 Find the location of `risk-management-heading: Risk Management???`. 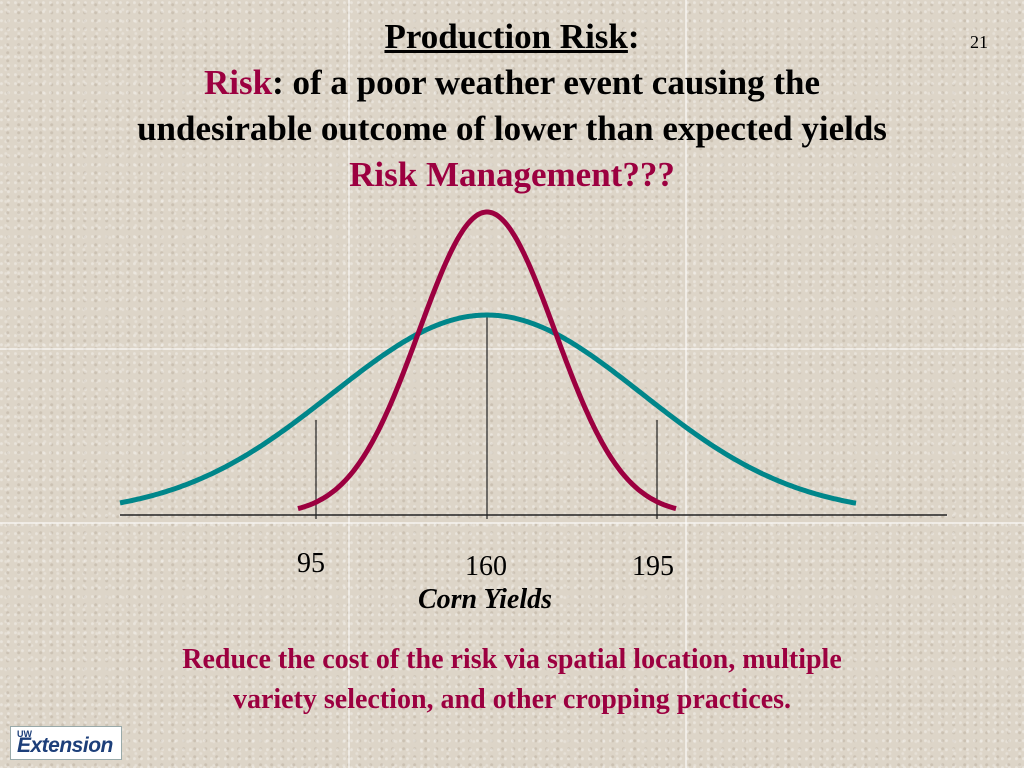

risk-management-heading: Risk Management??? is located at coordinates (512, 174).